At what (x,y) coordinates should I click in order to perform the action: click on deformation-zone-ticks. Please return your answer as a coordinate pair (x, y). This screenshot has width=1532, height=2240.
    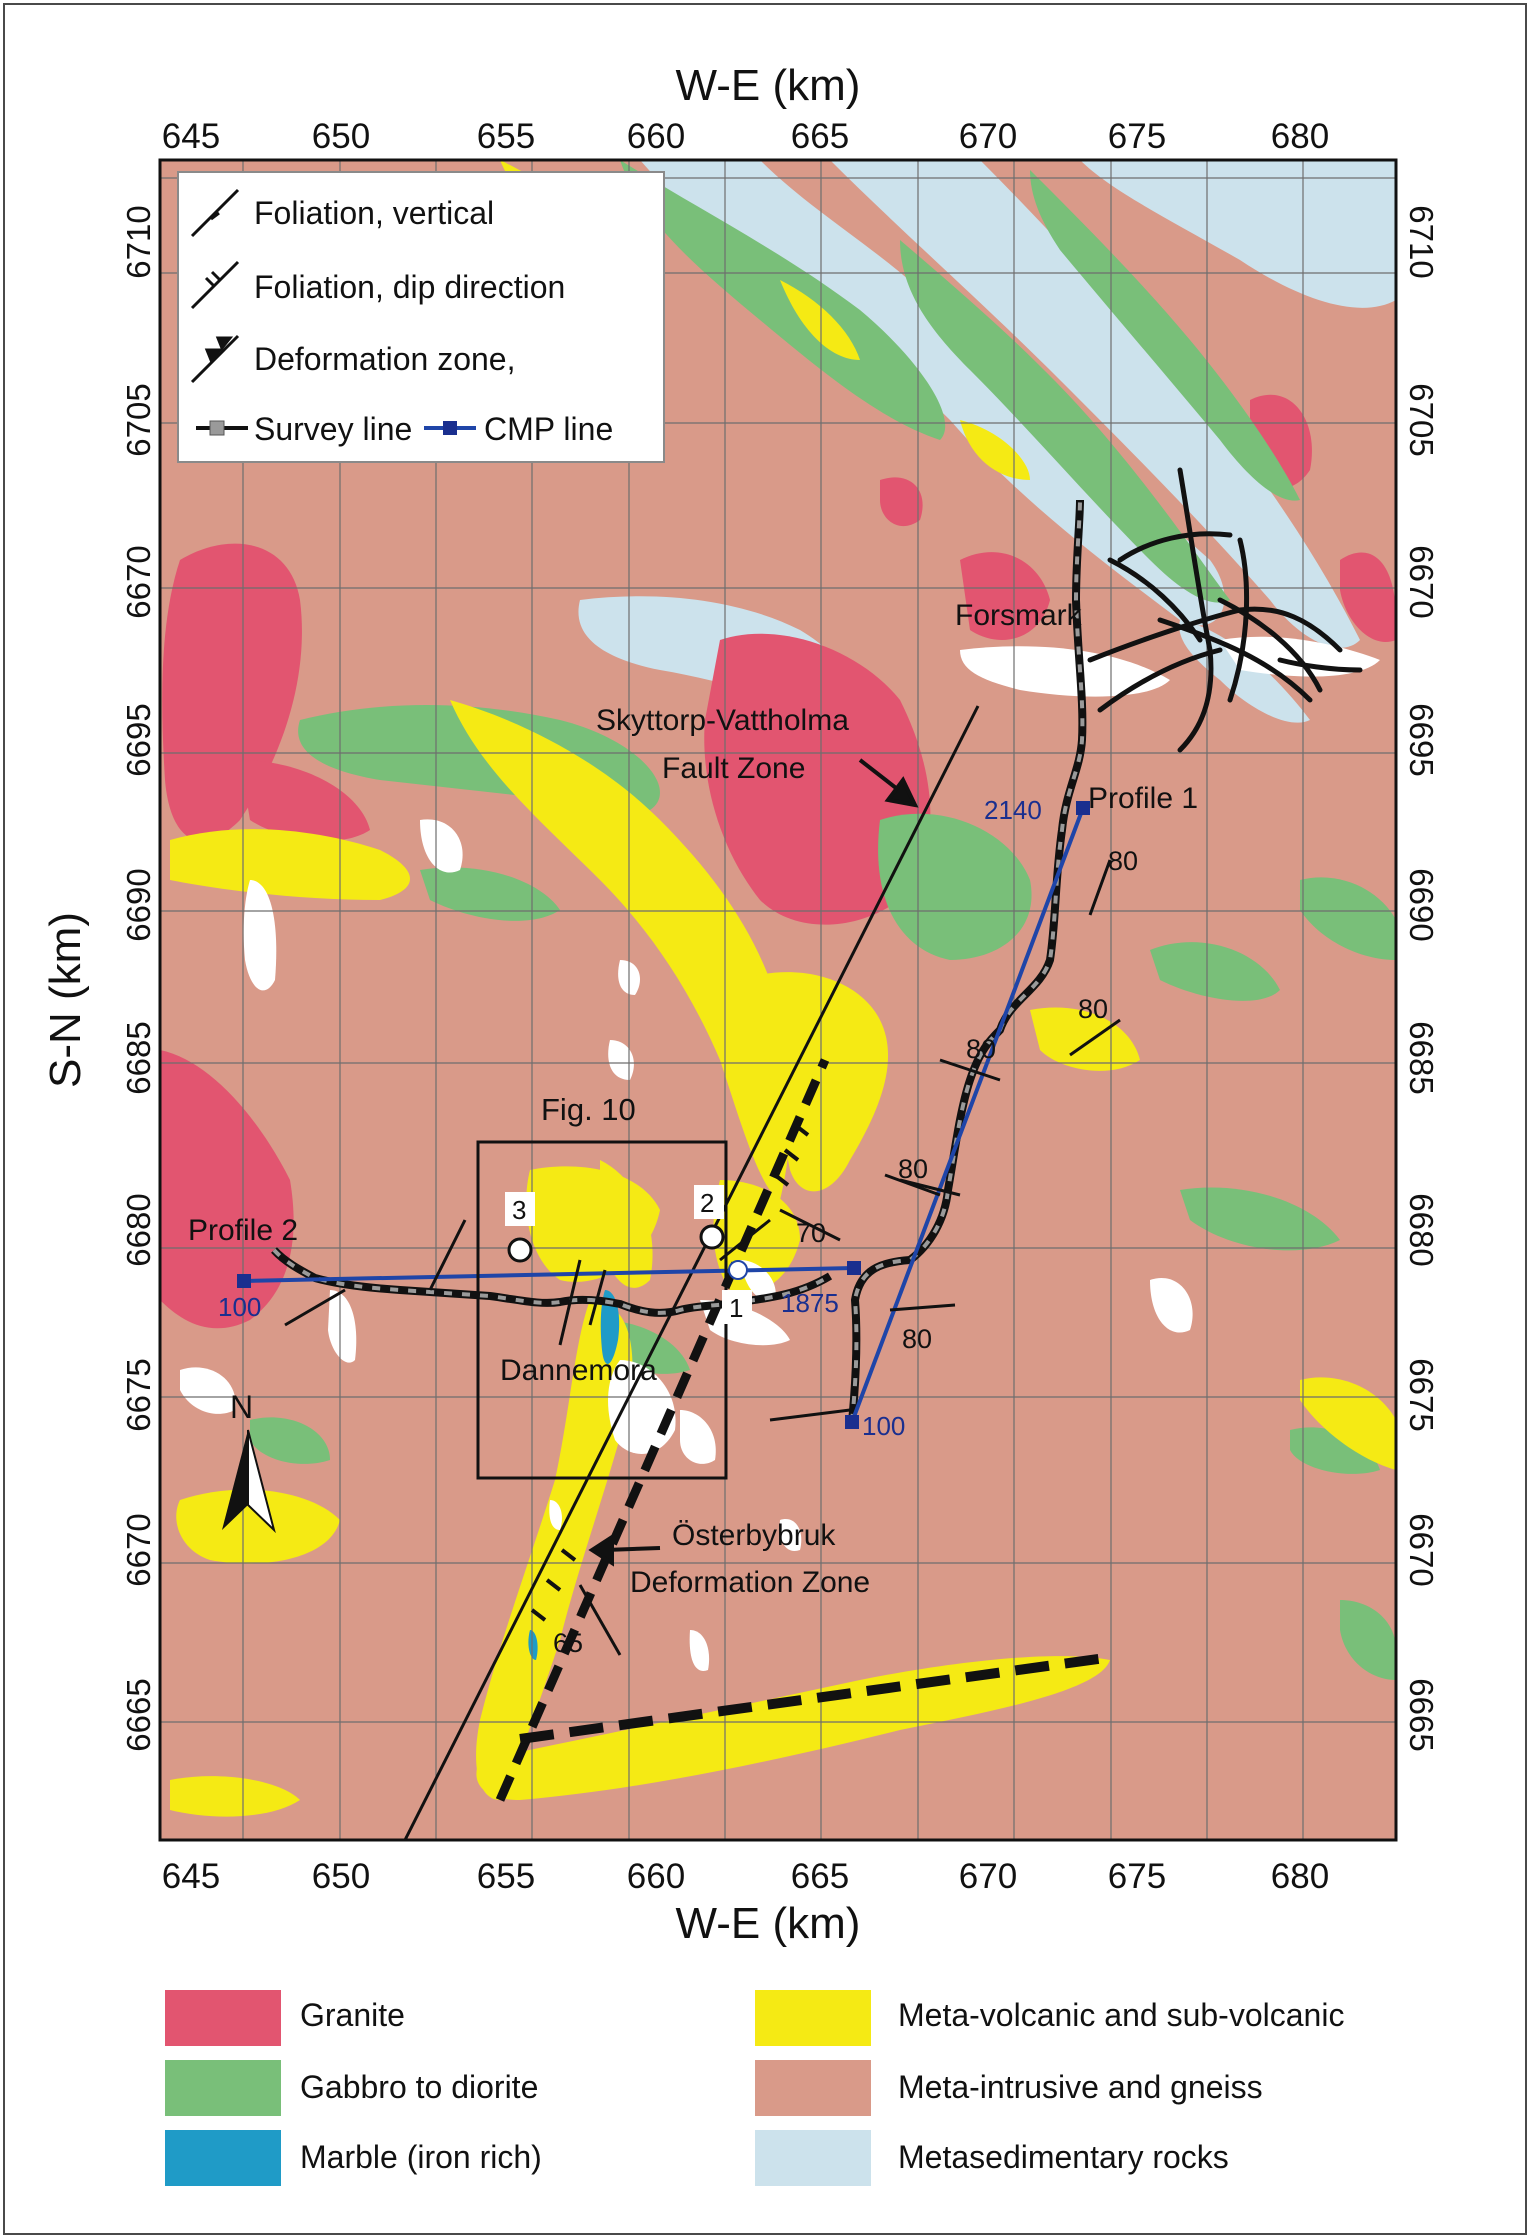
    Looking at the image, I should click on (670, 1372).